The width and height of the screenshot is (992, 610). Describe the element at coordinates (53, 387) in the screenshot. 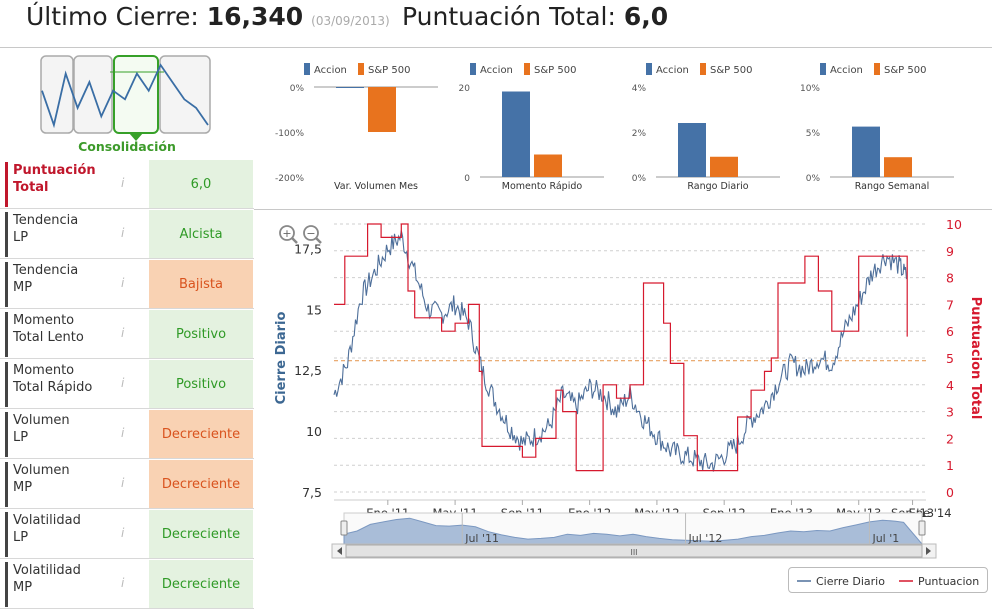

I see `indicator-name-line2: Total Rápido` at that location.